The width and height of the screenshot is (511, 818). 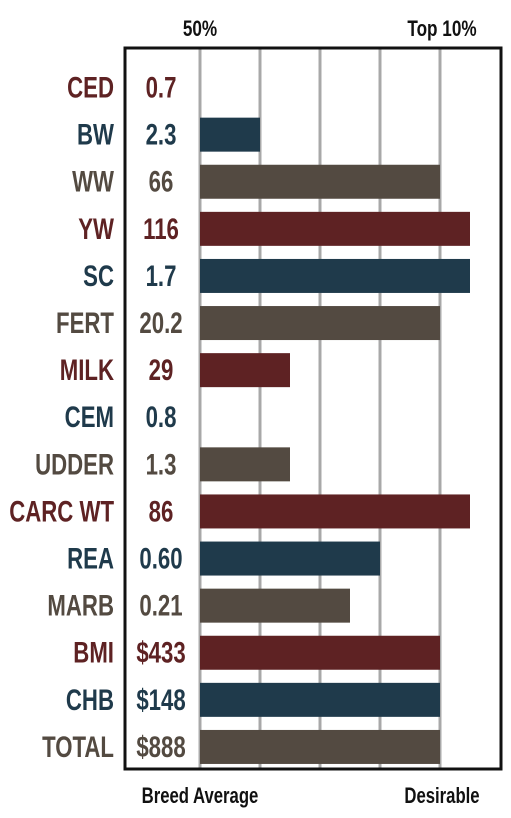 What do you see at coordinates (161, 229) in the screenshot?
I see `trait-value: 116` at bounding box center [161, 229].